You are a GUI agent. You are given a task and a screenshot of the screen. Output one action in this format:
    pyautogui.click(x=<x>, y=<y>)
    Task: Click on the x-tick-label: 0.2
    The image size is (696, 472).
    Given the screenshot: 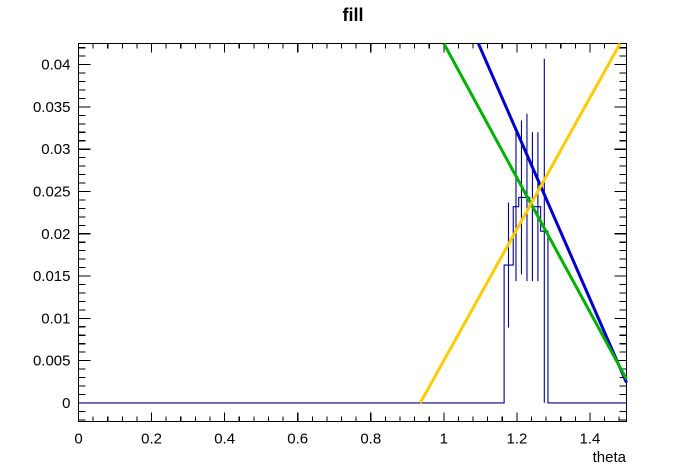 What is the action you would take?
    pyautogui.click(x=151, y=439)
    